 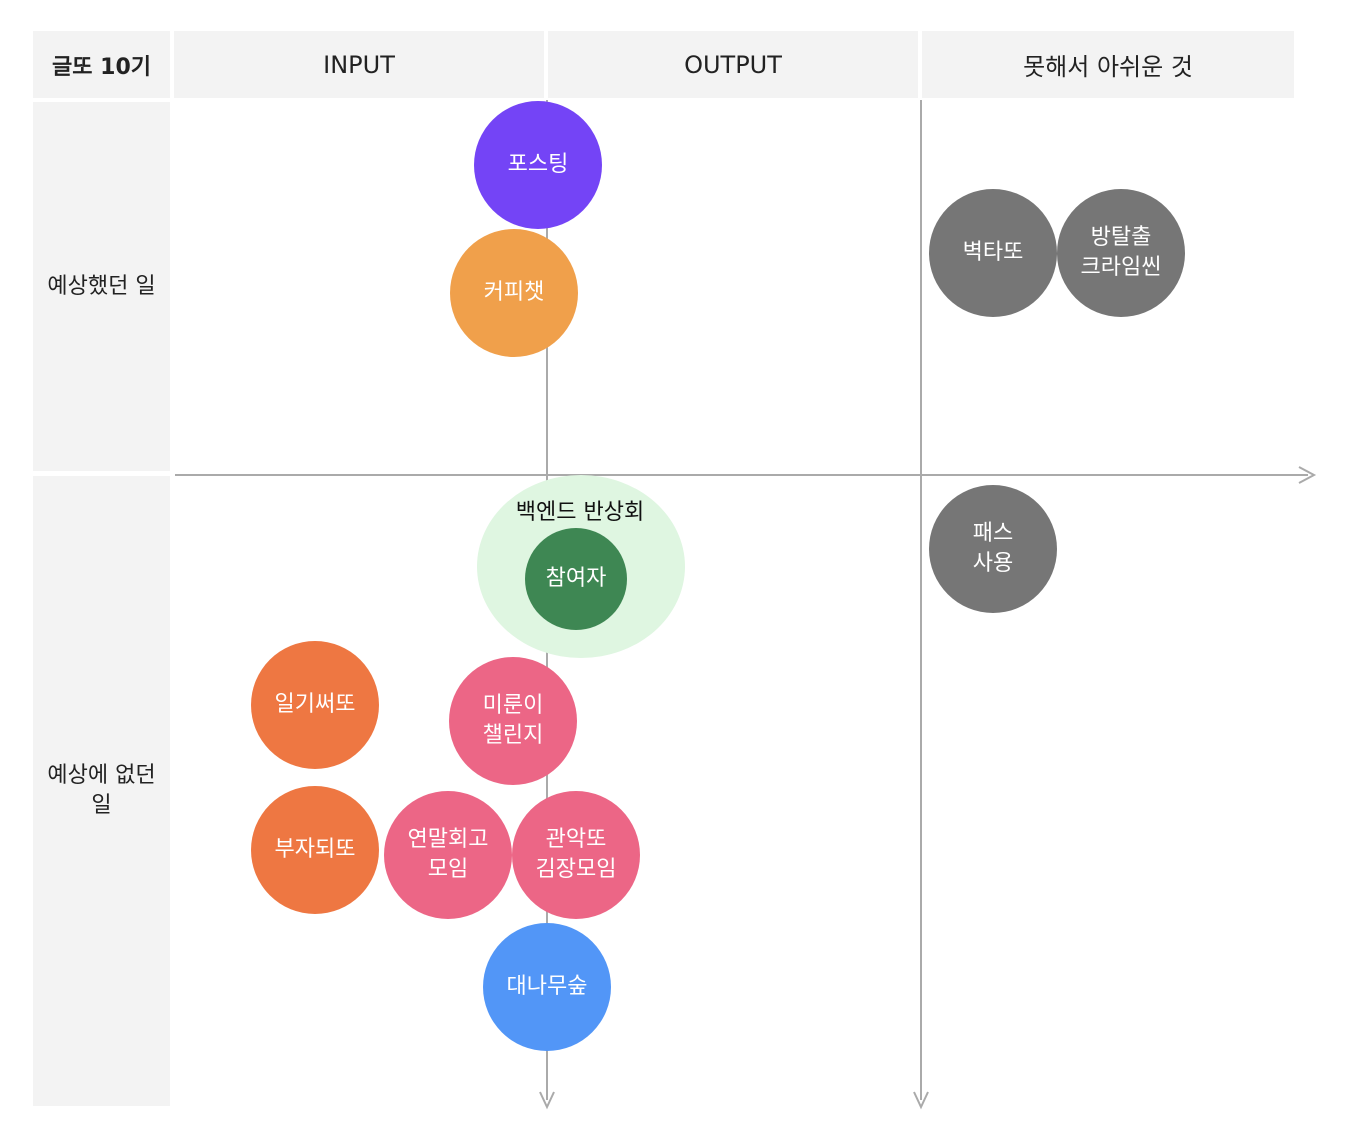 I want to click on bubble-procrastinator-challenge: 미룬이 챌린지, so click(x=513, y=721).